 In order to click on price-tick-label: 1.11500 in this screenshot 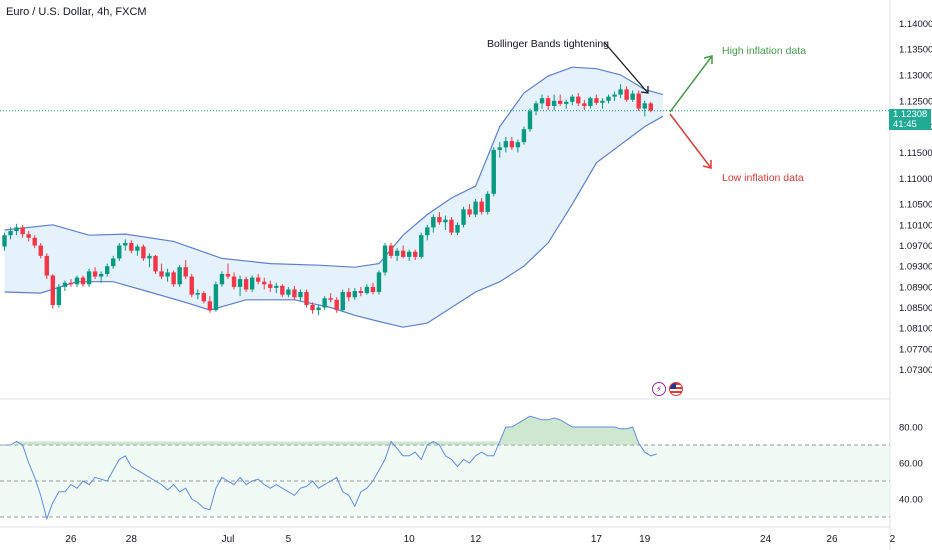, I will do `click(915, 153)`.